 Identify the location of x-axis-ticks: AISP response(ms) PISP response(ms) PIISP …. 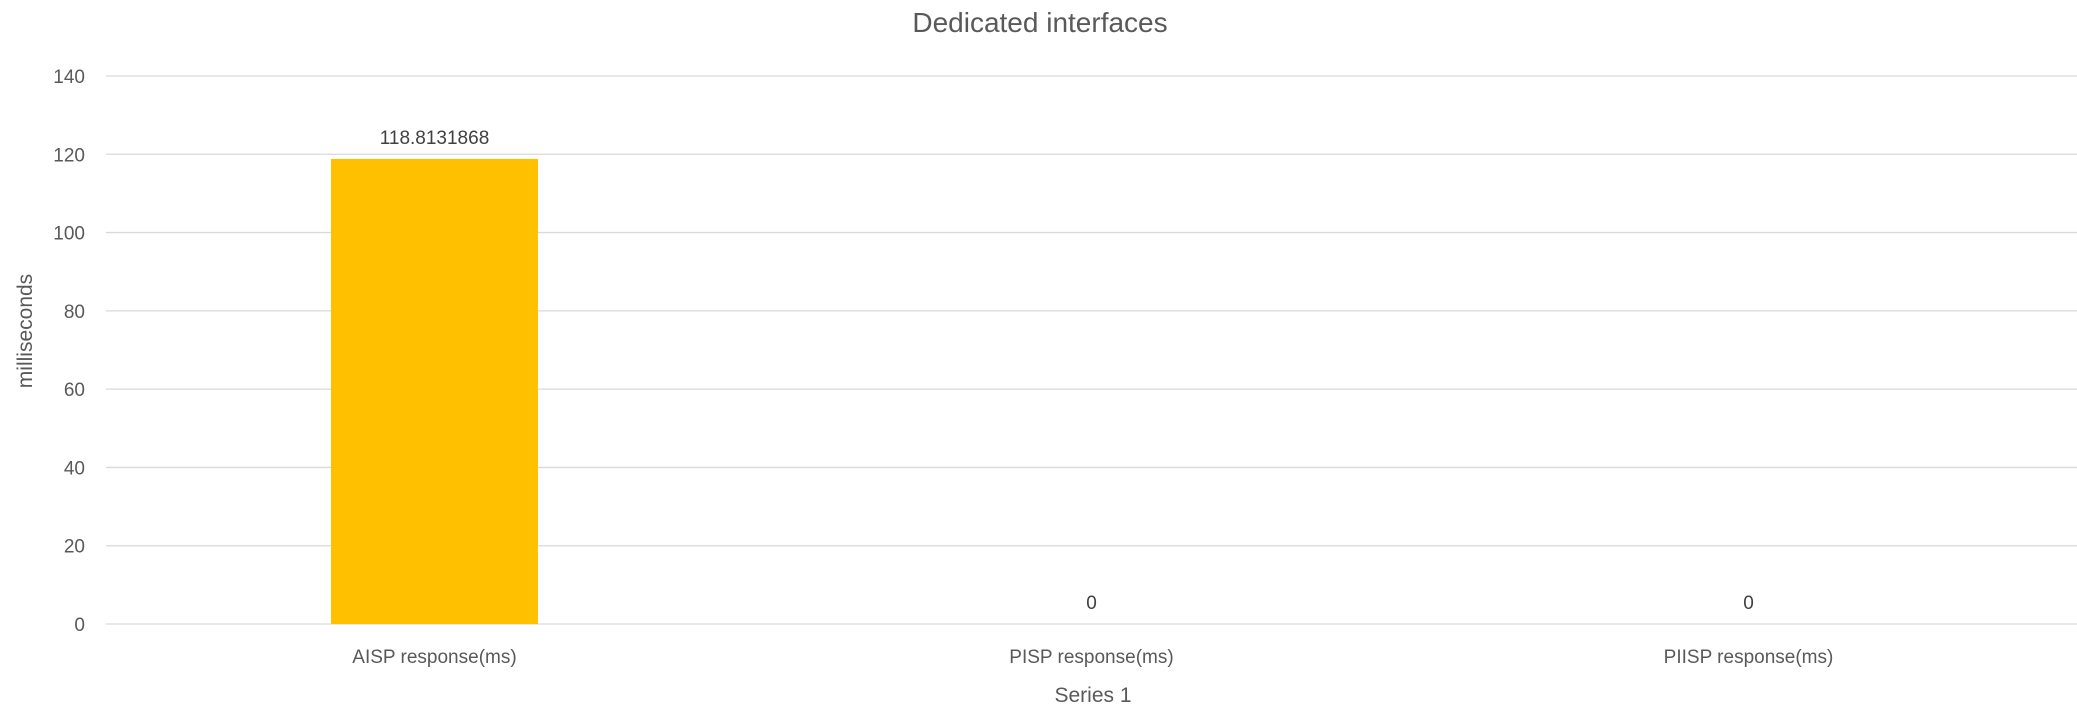
(1092, 657).